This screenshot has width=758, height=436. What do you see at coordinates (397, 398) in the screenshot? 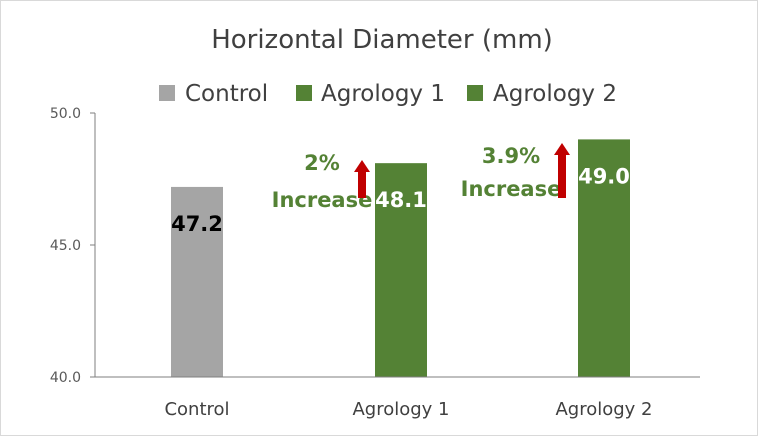
I see `x-axis: Control Agrology 1 Agrology 2` at bounding box center [397, 398].